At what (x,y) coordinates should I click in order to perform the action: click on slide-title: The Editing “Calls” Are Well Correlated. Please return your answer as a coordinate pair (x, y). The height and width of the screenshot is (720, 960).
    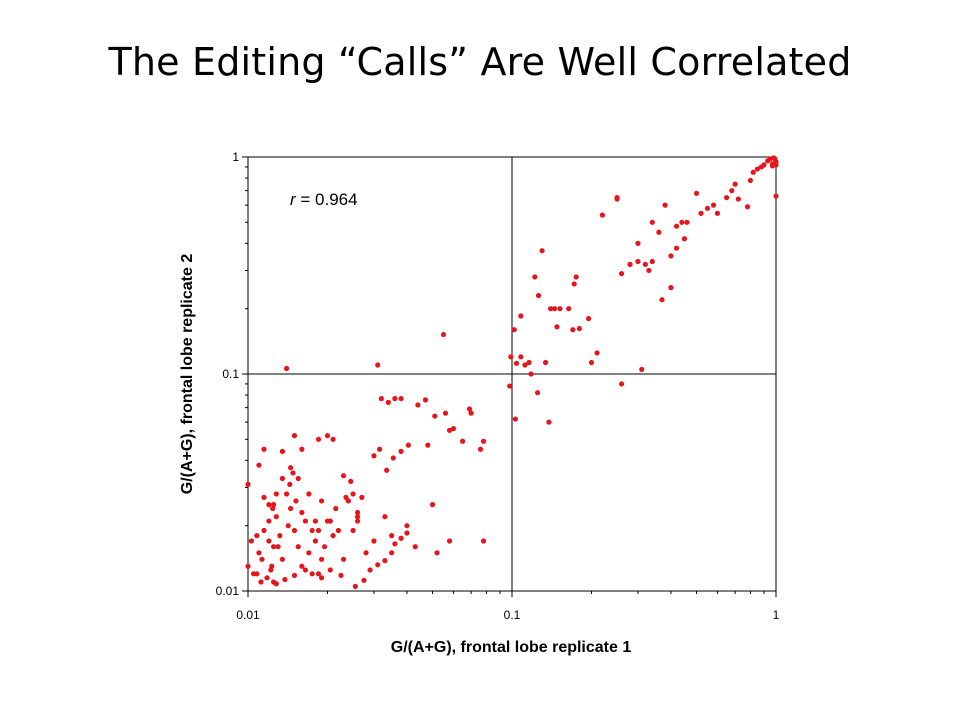
    Looking at the image, I should click on (480, 62).